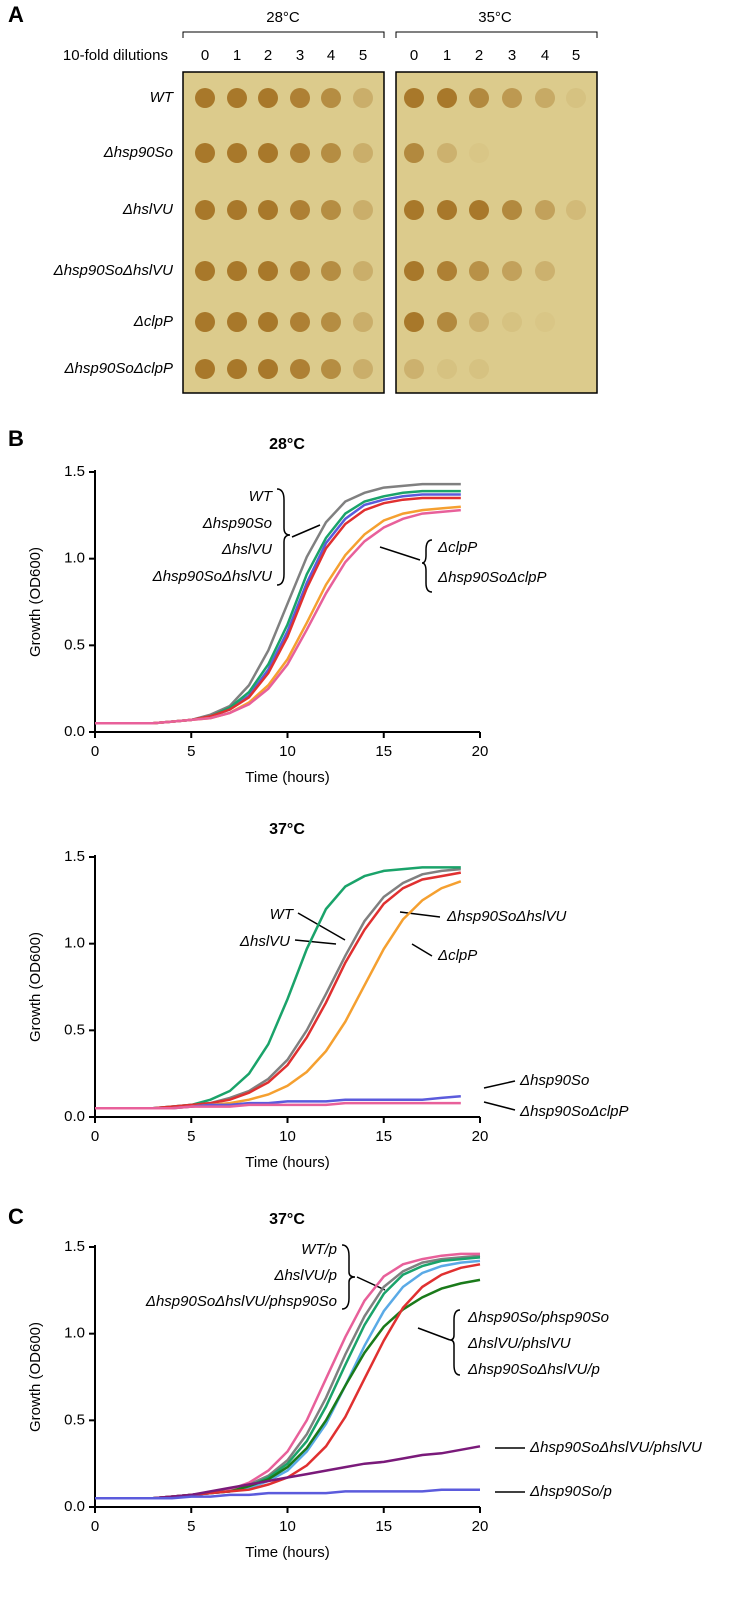 This screenshot has width=751, height=1621. Describe the element at coordinates (113, 270) in the screenshot. I see `strain-label: Δhsp90SoΔhslVU` at that location.